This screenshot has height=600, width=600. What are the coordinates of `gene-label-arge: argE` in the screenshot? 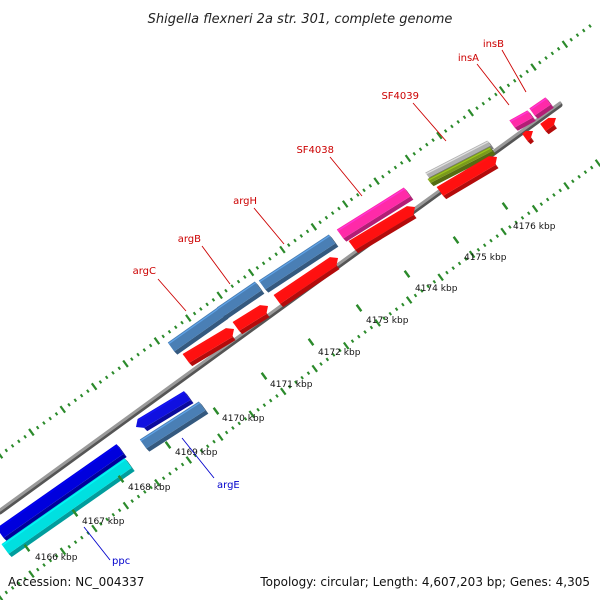 It's located at (228, 485).